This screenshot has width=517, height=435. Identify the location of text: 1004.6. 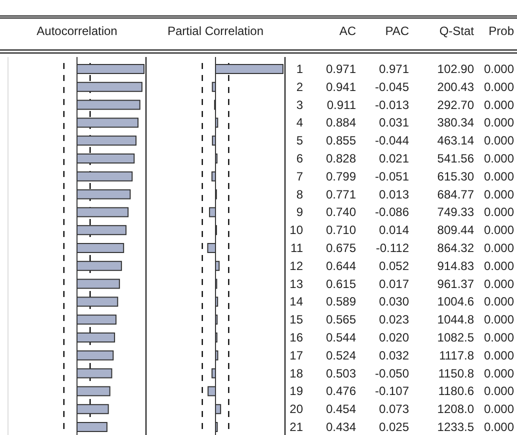
(455, 301).